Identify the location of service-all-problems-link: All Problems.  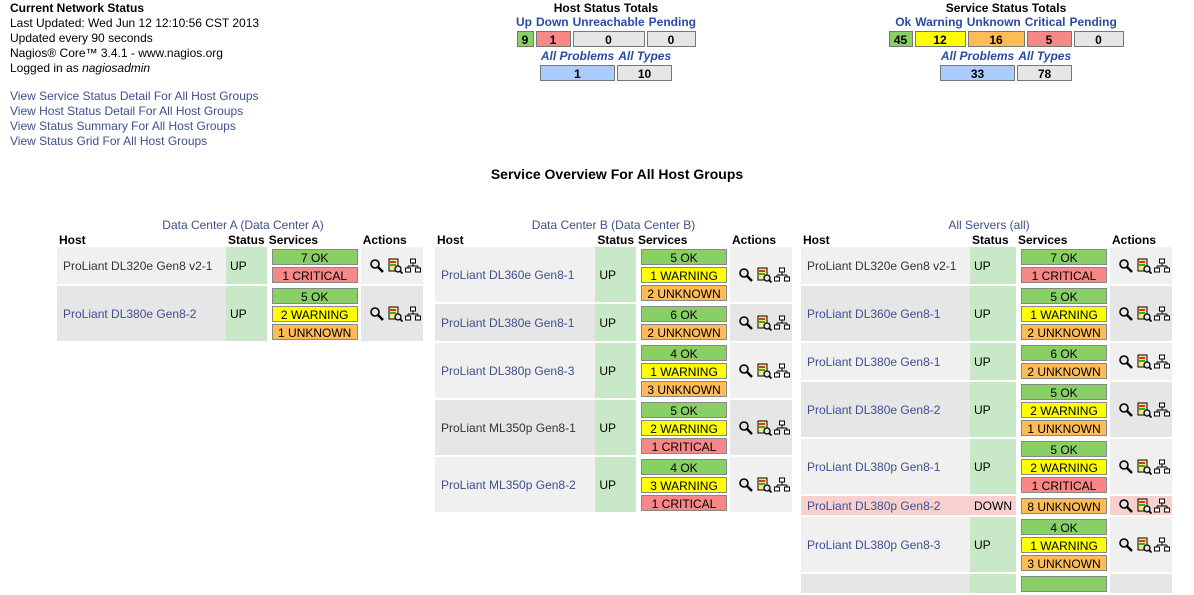
(977, 56).